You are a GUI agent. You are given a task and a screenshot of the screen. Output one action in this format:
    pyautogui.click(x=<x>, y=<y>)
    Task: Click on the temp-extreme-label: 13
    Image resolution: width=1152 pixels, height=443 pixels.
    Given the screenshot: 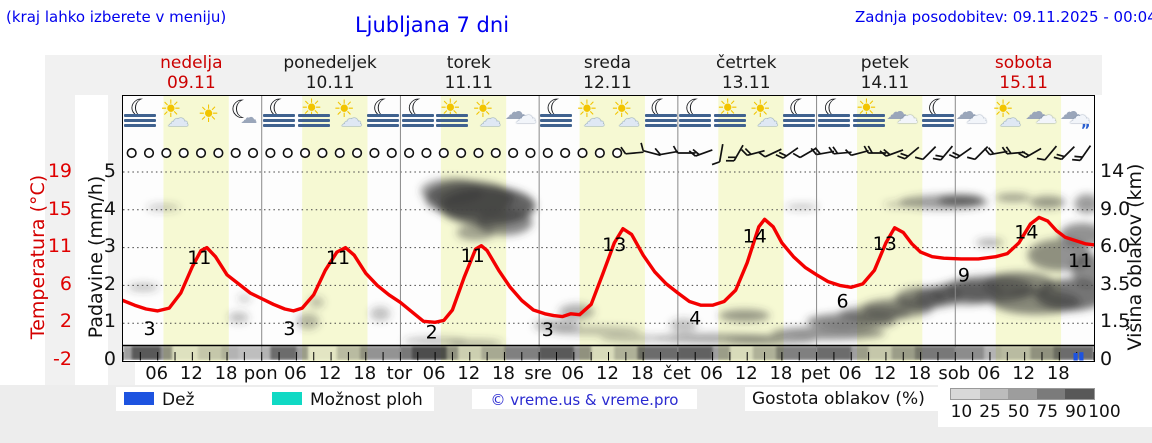 What is the action you would take?
    pyautogui.click(x=614, y=245)
    